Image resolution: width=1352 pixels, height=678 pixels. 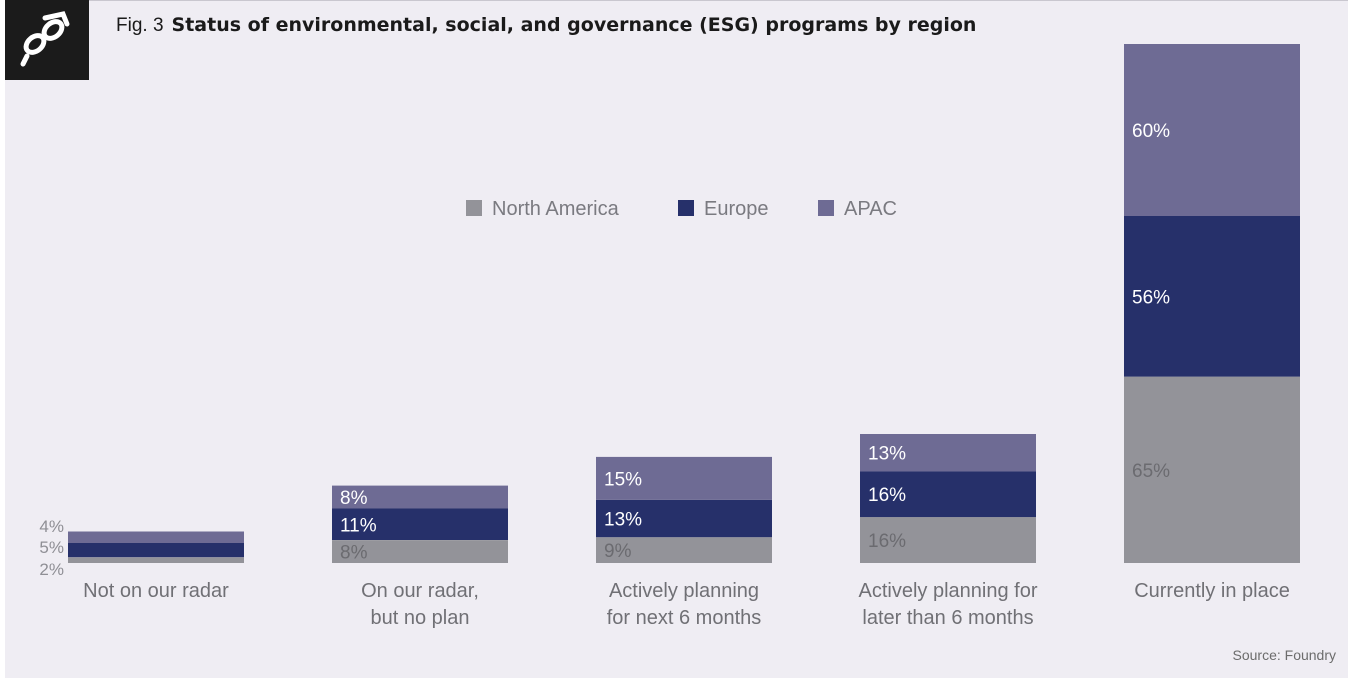 I want to click on legend-swatch-apac, so click(x=826, y=208).